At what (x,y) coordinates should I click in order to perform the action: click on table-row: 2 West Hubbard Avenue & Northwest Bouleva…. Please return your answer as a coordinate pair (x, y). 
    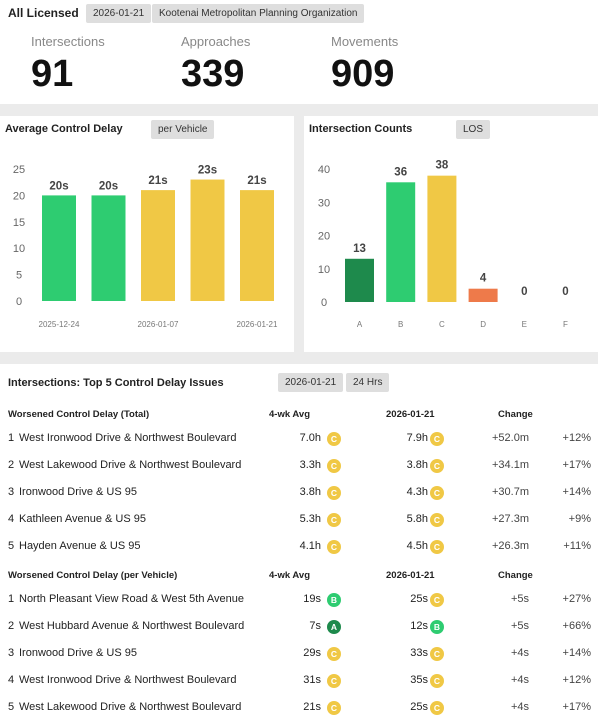
    Looking at the image, I should click on (299, 627).